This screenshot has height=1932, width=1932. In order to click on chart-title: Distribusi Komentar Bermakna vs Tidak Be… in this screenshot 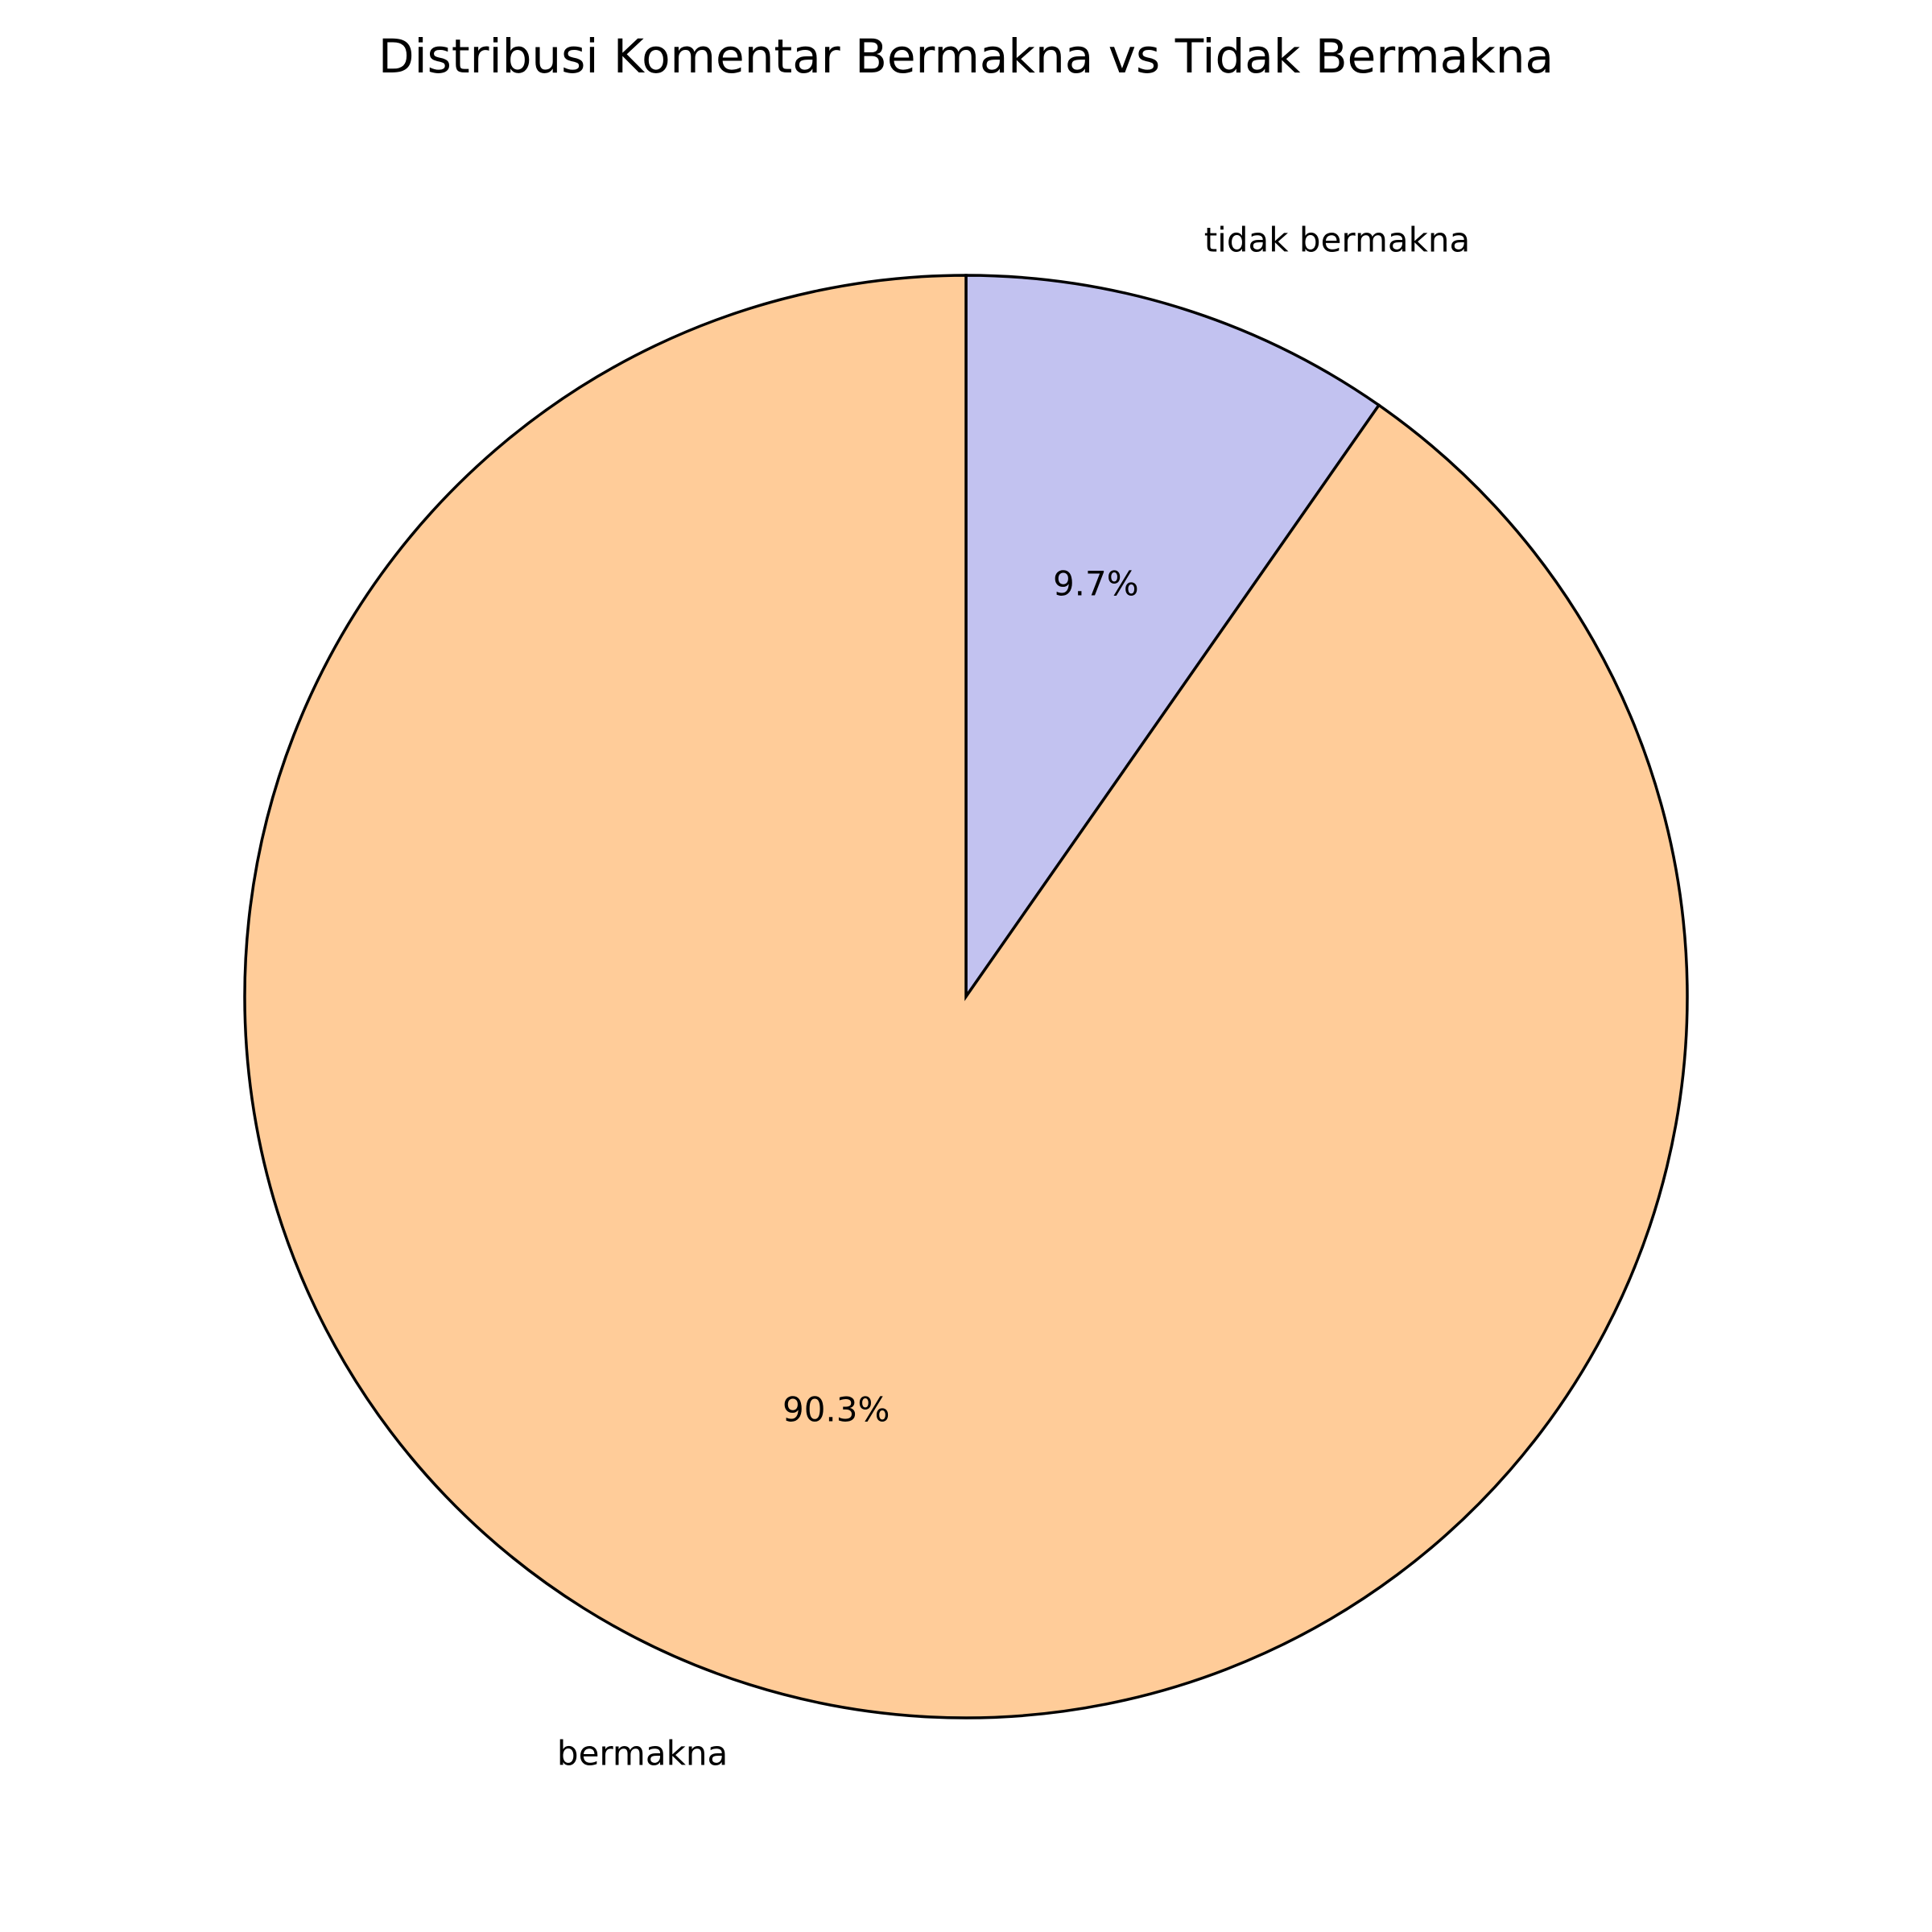, I will do `click(966, 56)`.